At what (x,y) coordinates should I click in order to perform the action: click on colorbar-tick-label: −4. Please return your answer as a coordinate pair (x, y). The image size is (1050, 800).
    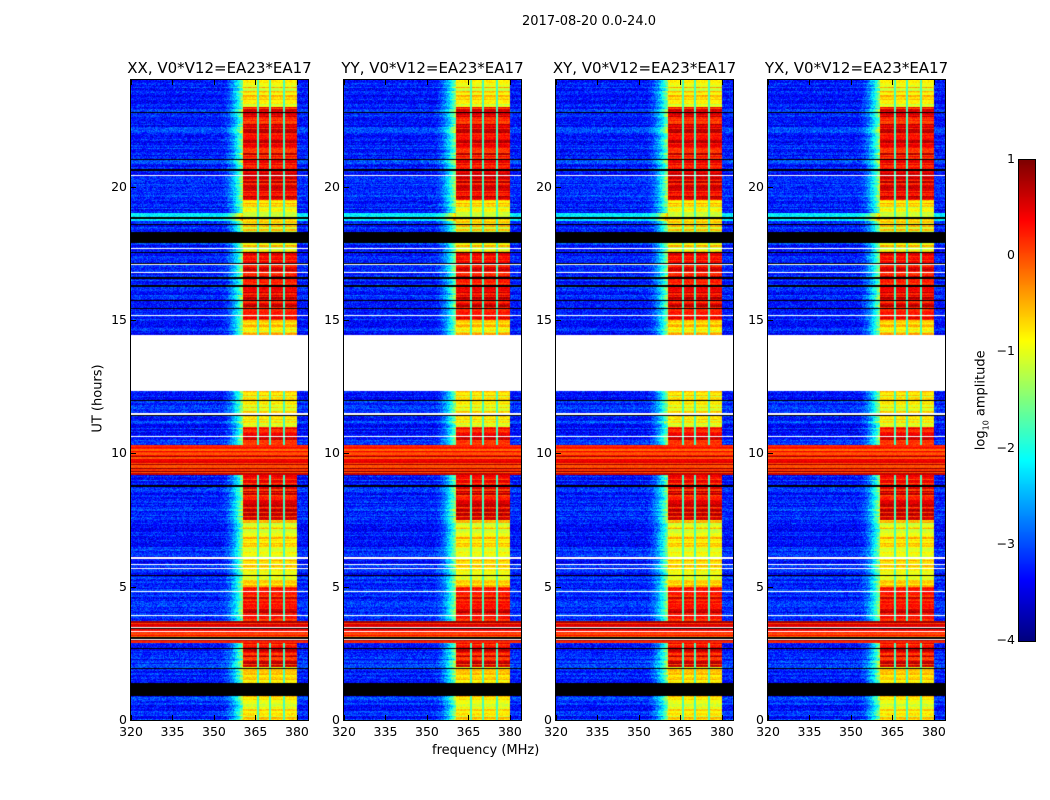
    Looking at the image, I should click on (1005, 639).